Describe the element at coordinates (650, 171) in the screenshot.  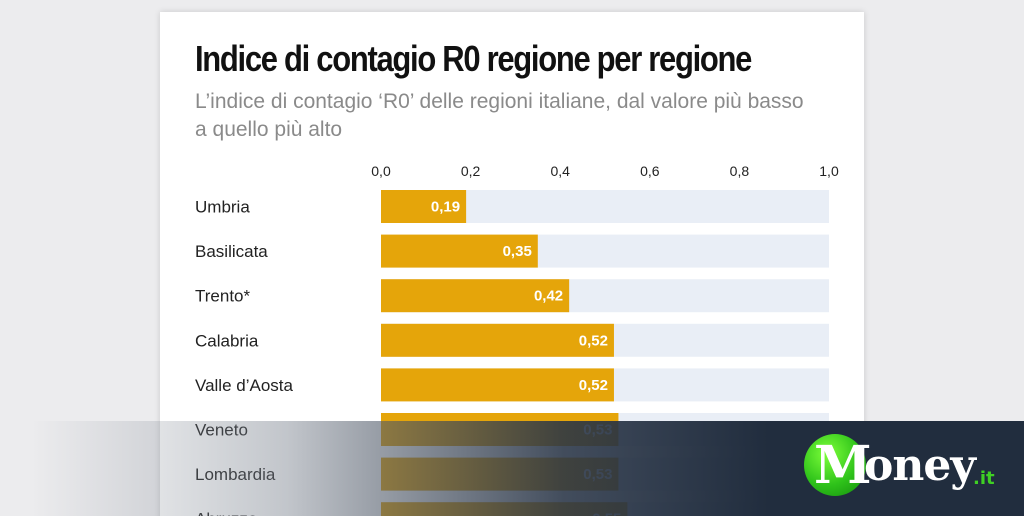
I see `x-tick-label: 0,6` at that location.